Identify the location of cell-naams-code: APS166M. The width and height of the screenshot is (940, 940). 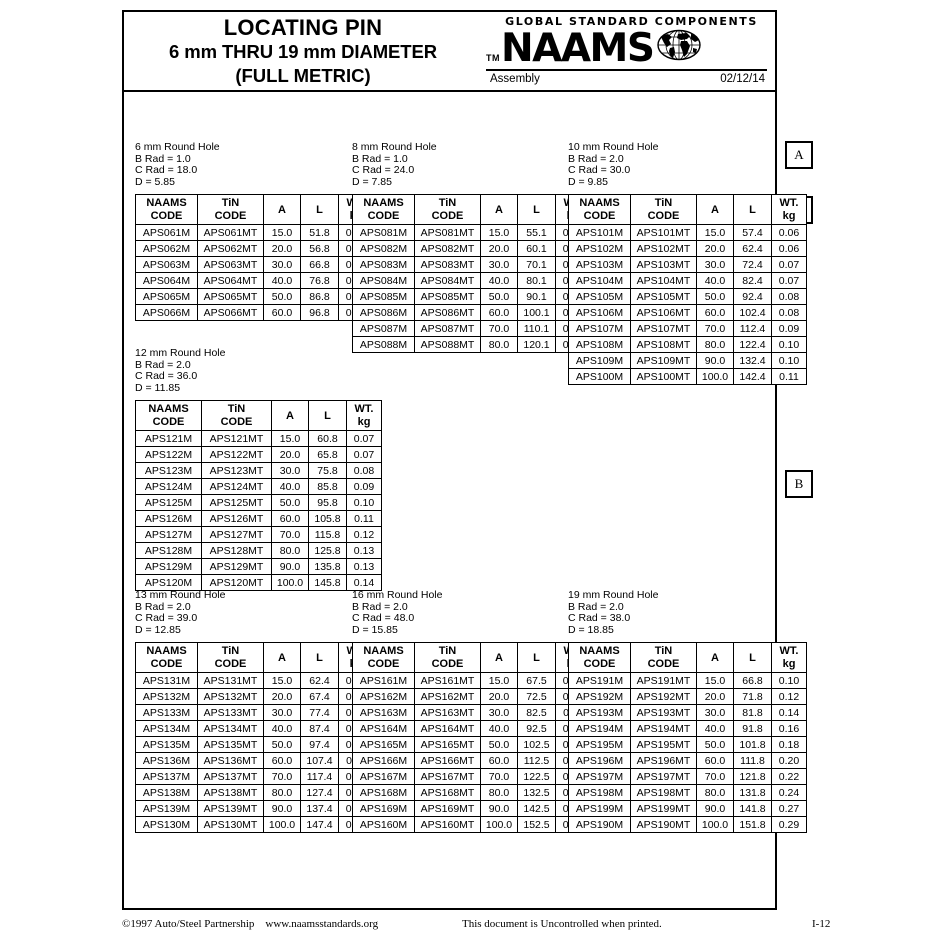
(383, 761).